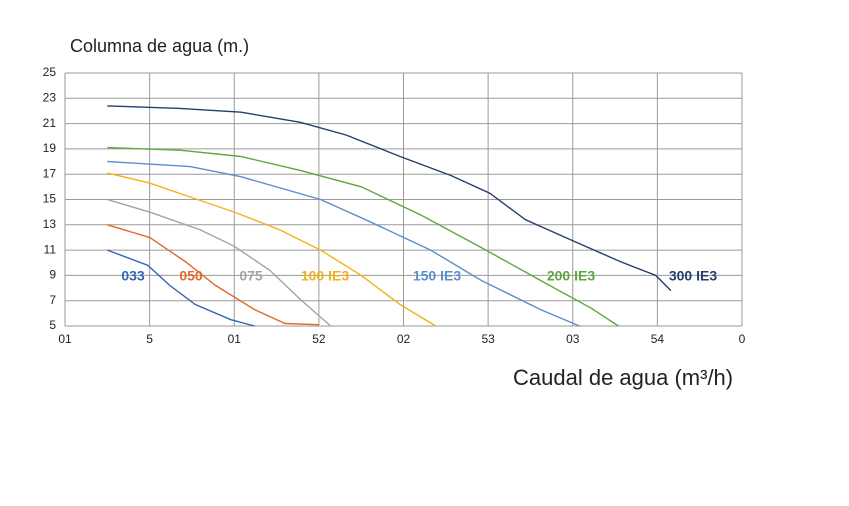 Image resolution: width=849 pixels, height=506 pixels. I want to click on y-tick-label: 17, so click(50, 173).